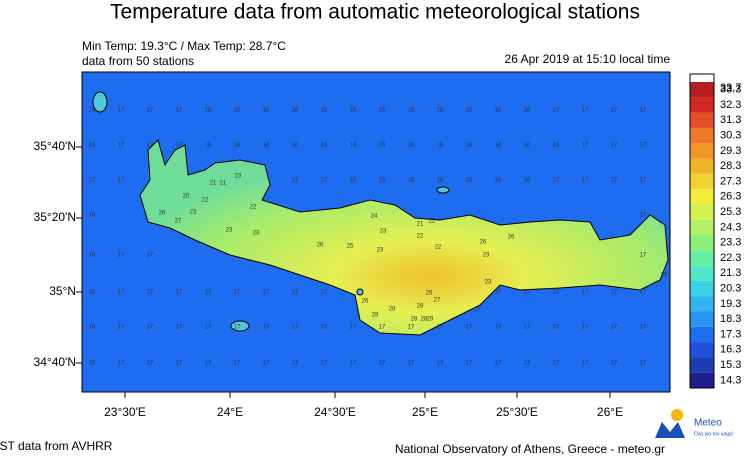 The height and width of the screenshot is (457, 750). What do you see at coordinates (420, 307) in the screenshot?
I see `station-value: 28` at bounding box center [420, 307].